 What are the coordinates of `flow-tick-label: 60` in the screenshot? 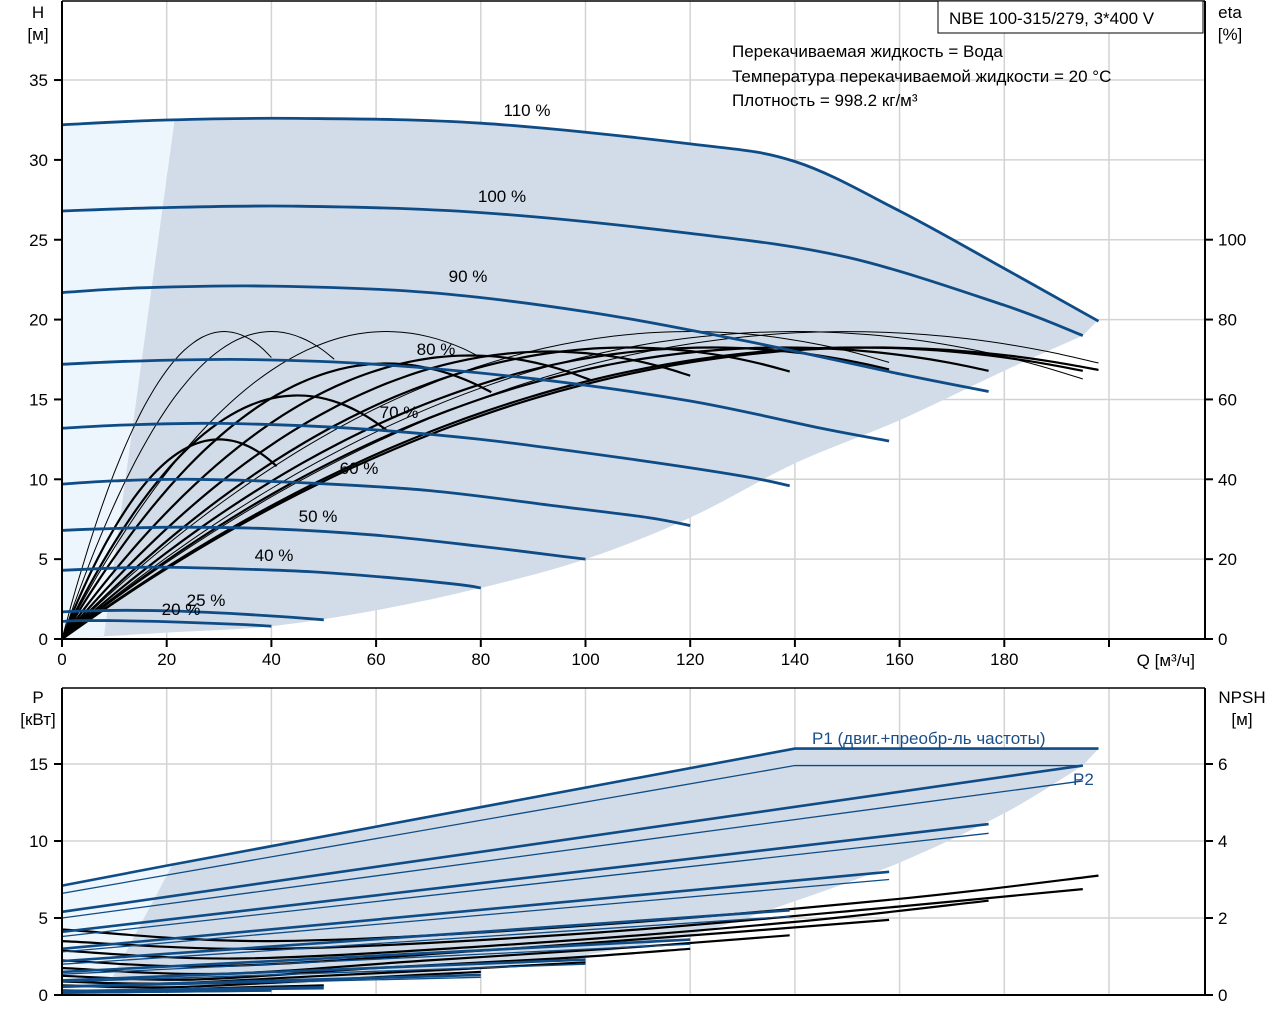 It's located at (376, 659).